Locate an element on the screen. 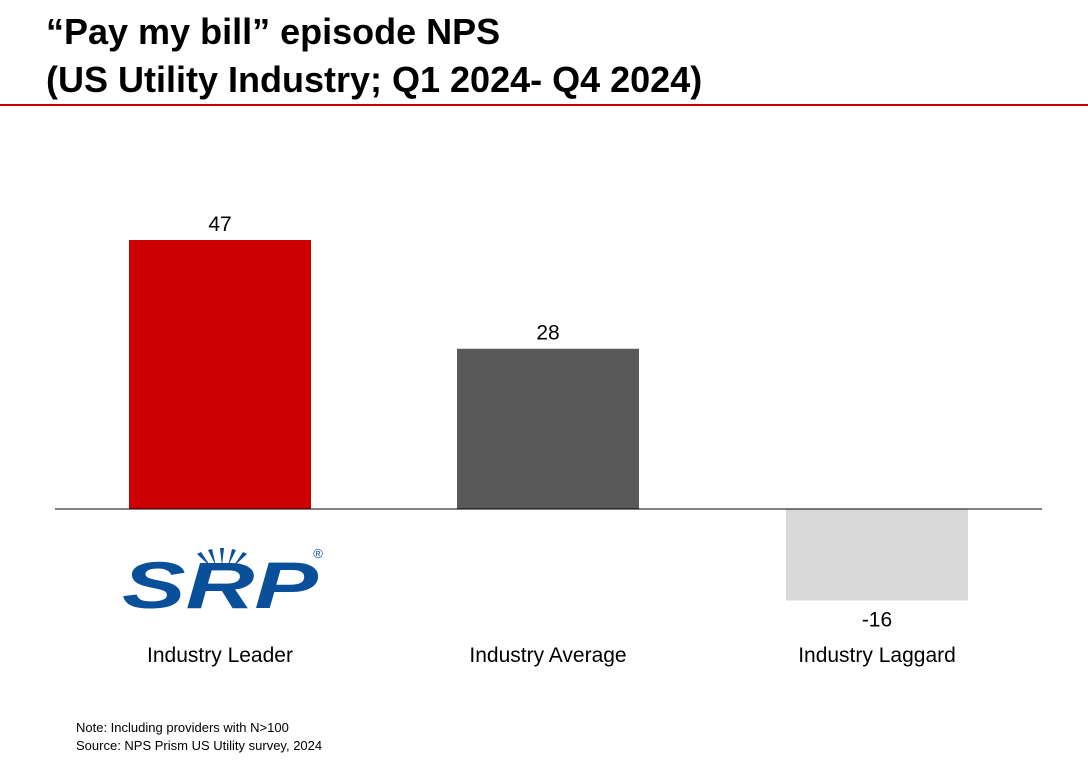 This screenshot has height=767, width=1088. chart-title-line-1: “Pay my bill” episode NPS is located at coordinates (273, 31).